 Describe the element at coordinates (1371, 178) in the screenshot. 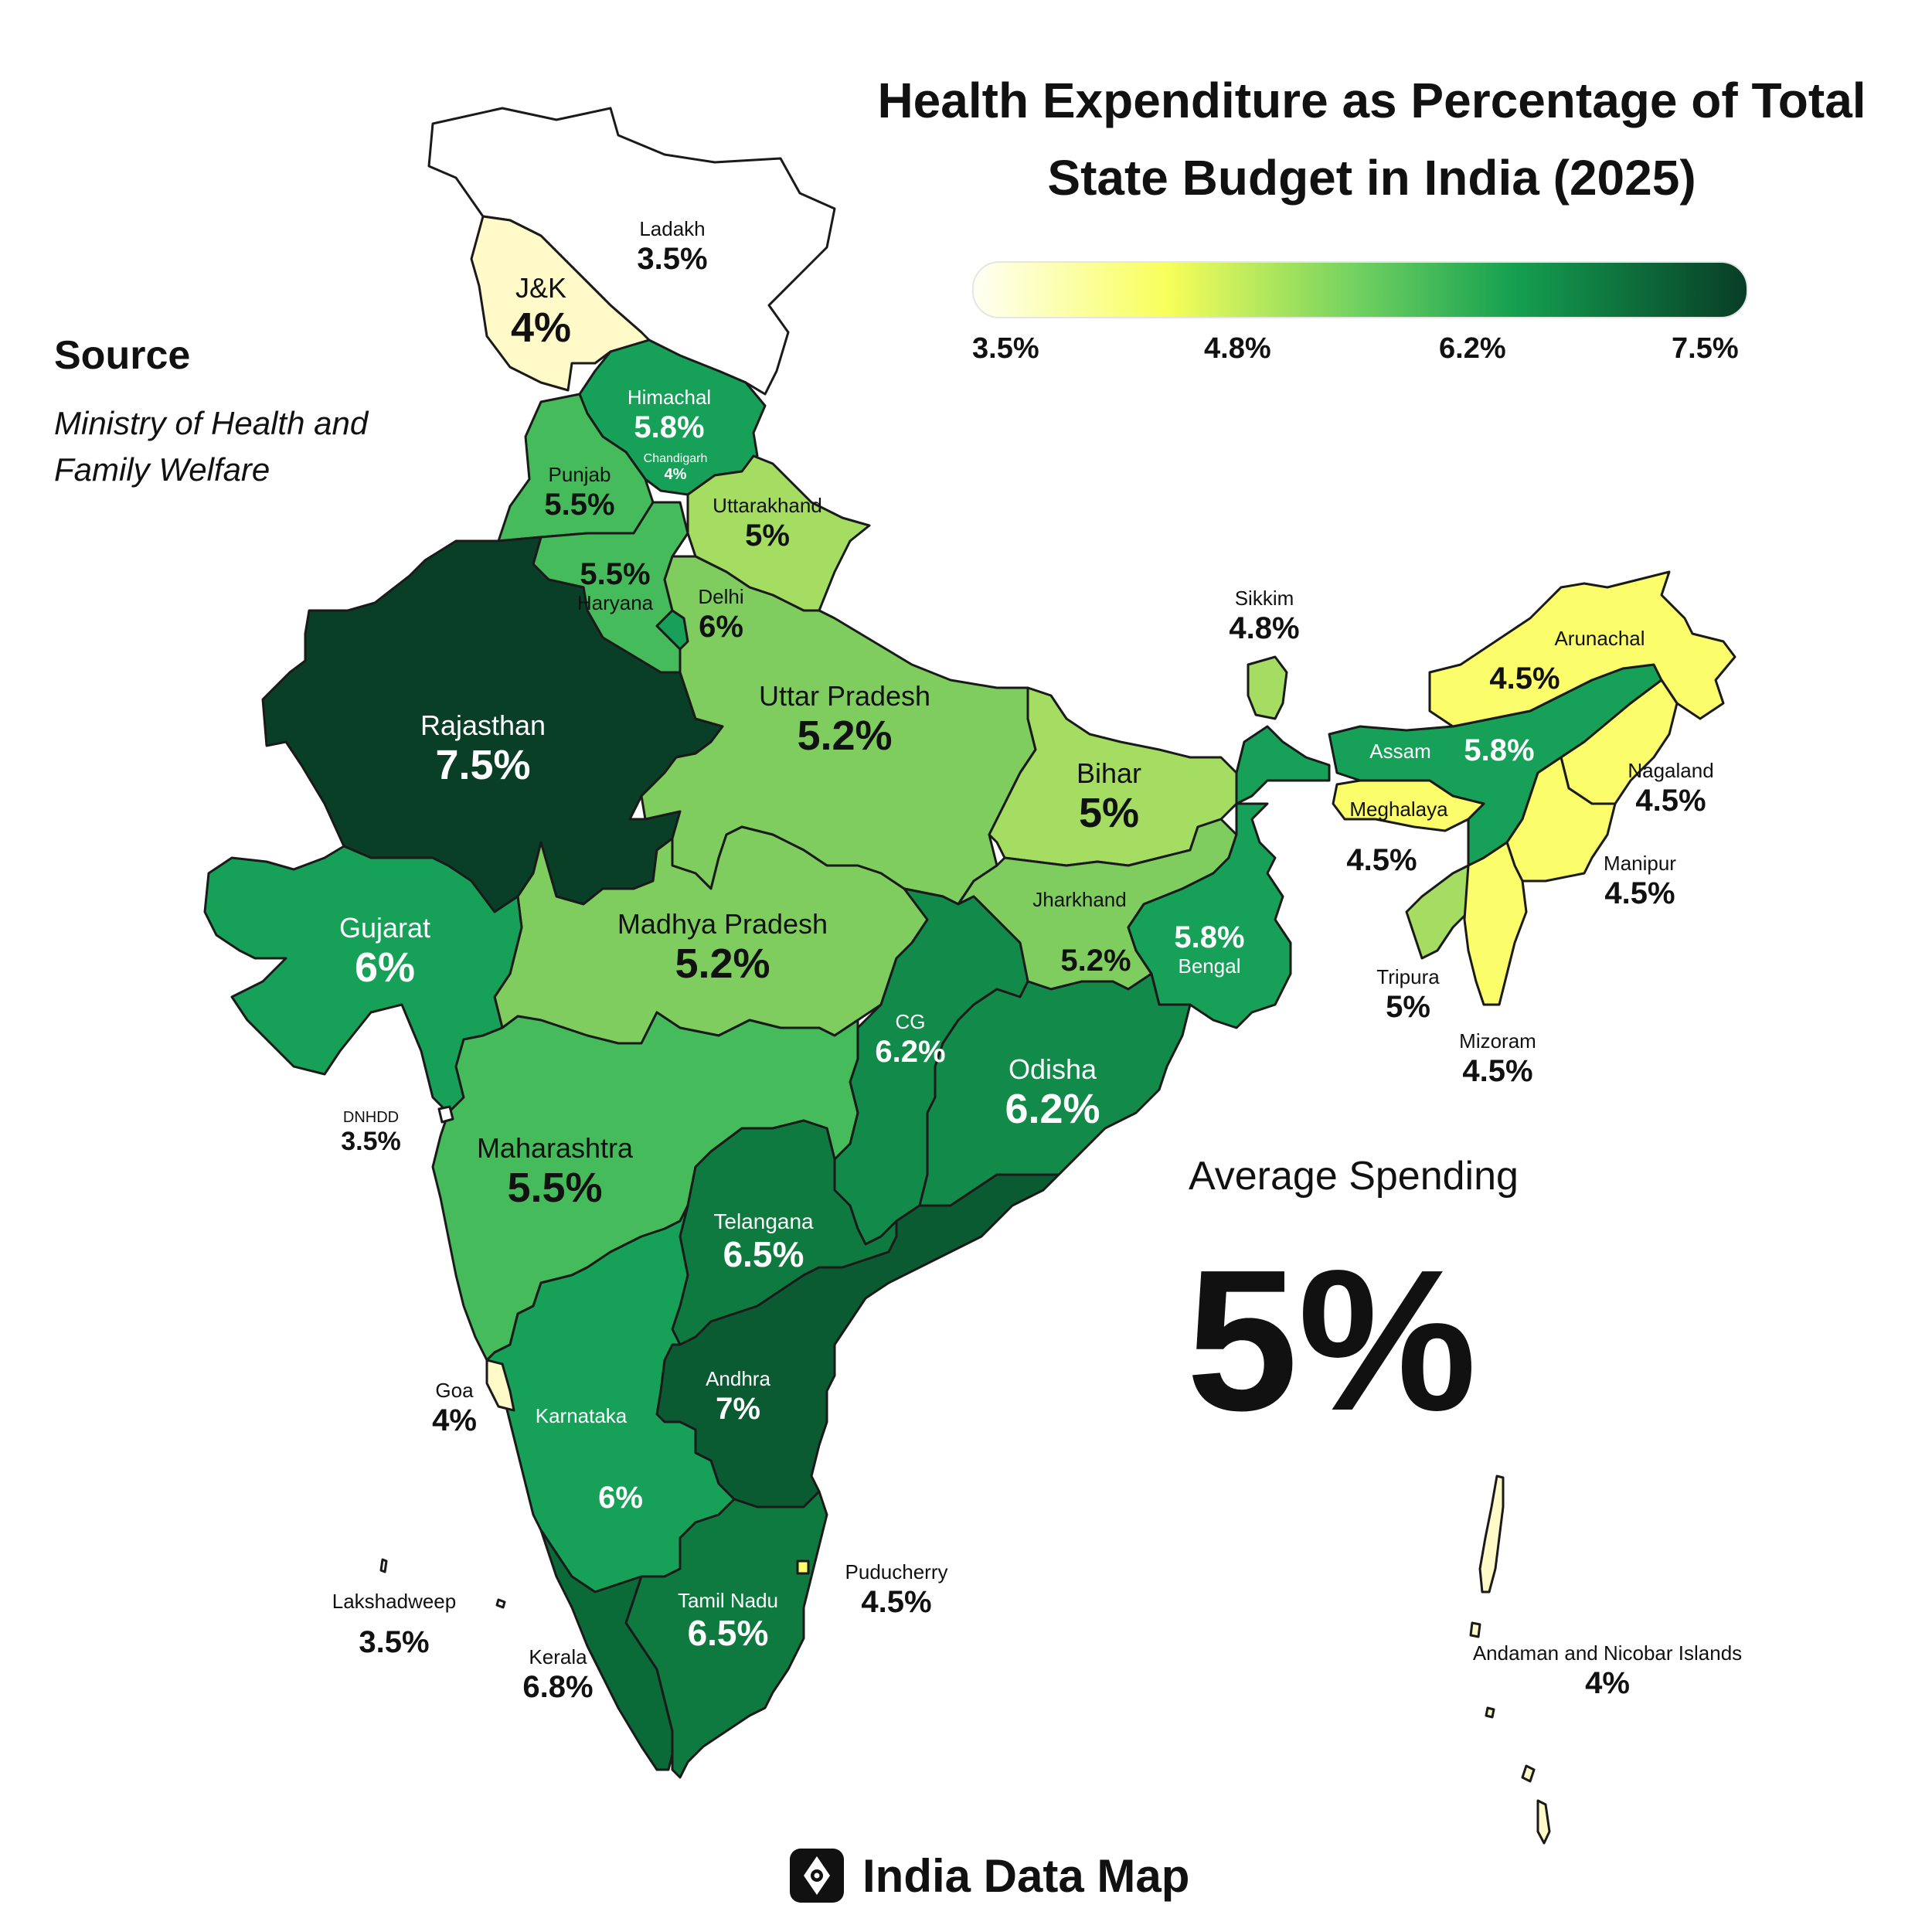

I see `title-line-2: State Budget in India (2025)` at that location.